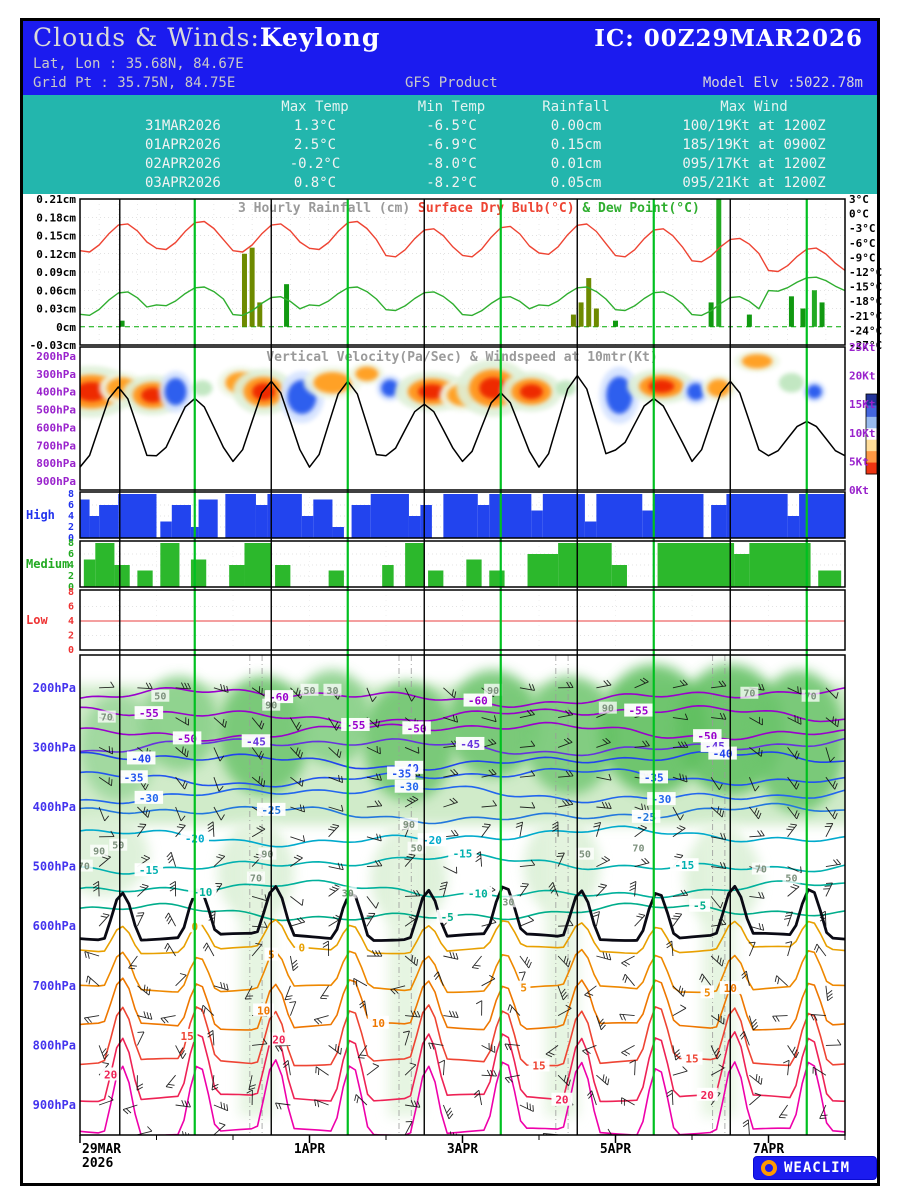 This screenshot has width=900, height=1200. I want to click on cloud-tick: 4, so click(71, 621).